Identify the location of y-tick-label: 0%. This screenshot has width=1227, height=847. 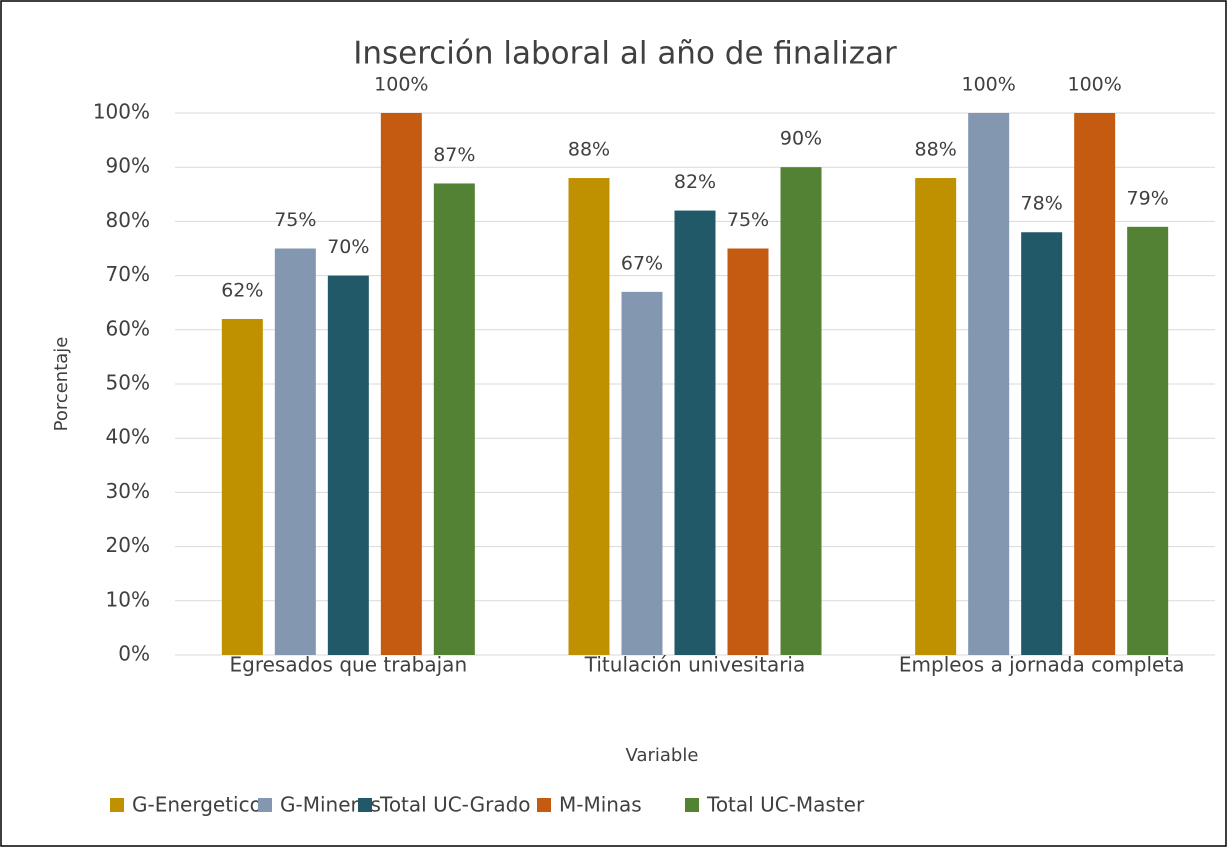
(134, 654).